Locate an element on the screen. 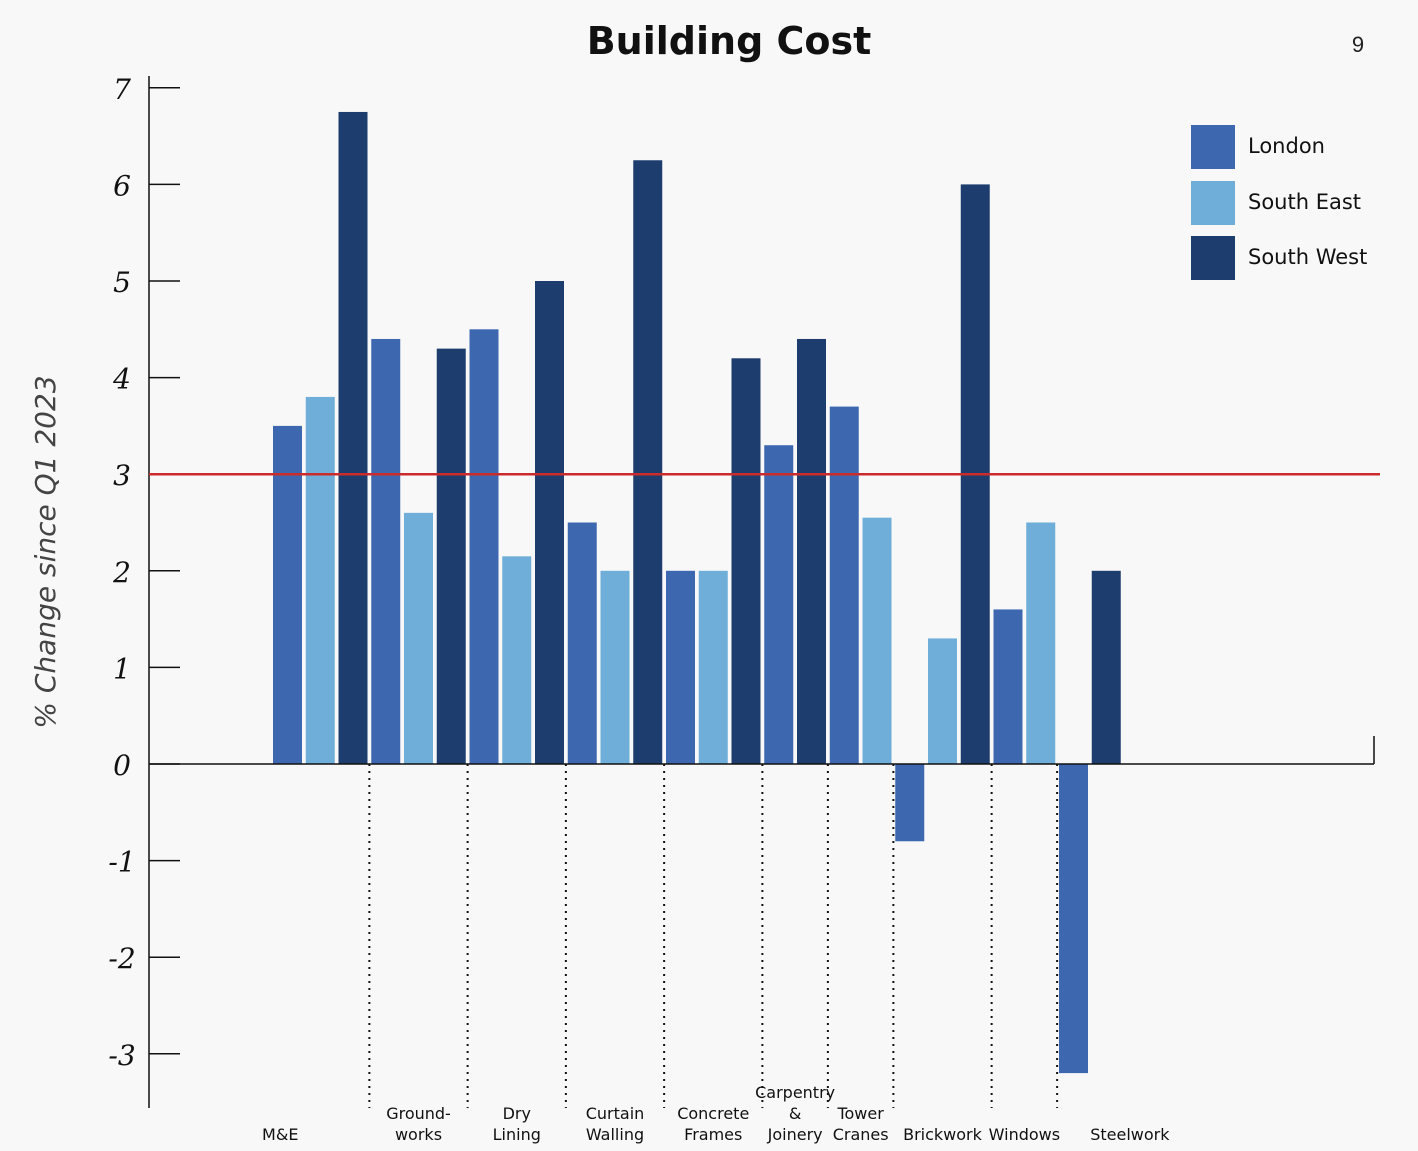 The width and height of the screenshot is (1418, 1151). x-tick-label-m-e: M&E is located at coordinates (280, 1134).